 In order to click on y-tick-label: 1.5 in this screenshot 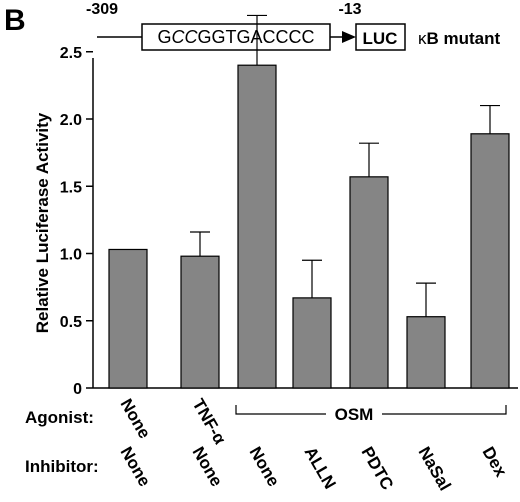, I will do `click(71, 187)`.